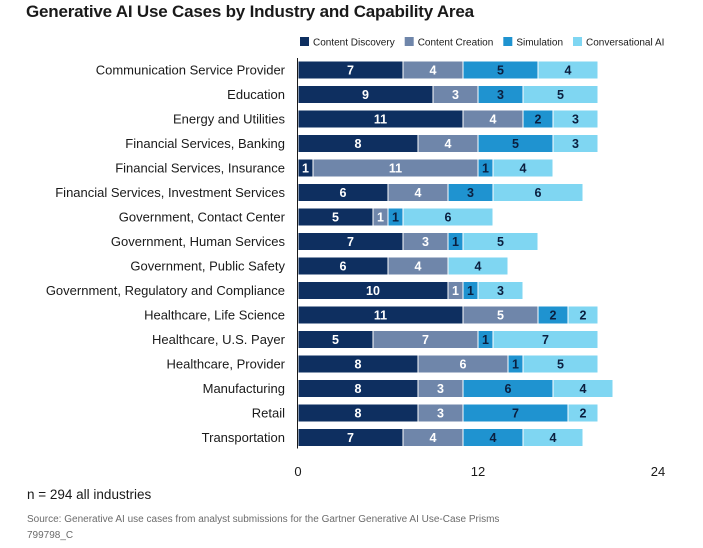 The height and width of the screenshot is (548, 703). What do you see at coordinates (304, 41) in the screenshot?
I see `legend-swatch-content-discovery` at bounding box center [304, 41].